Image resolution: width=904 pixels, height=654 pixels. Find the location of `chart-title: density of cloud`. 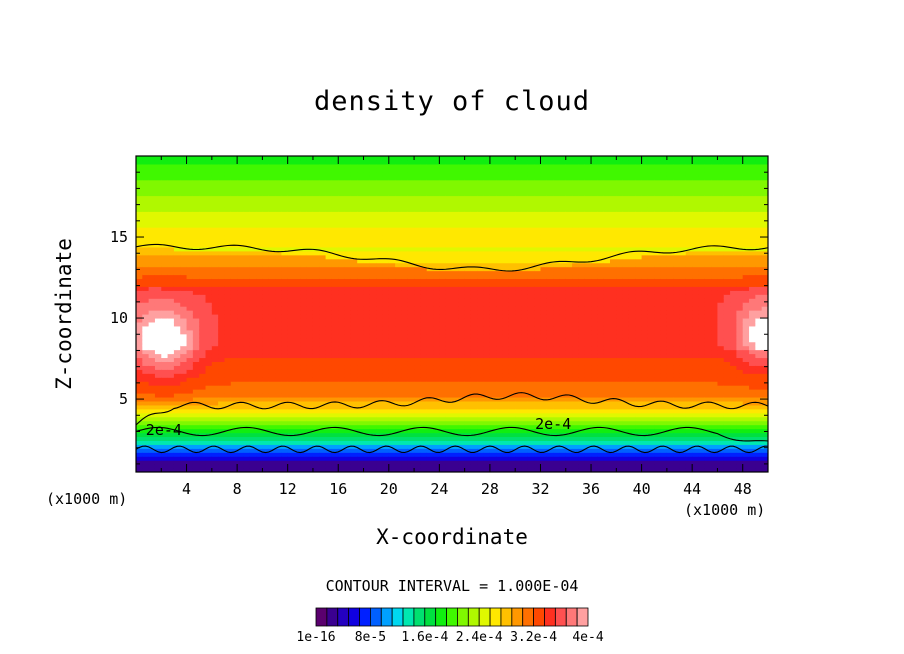

chart-title: density of cloud is located at coordinates (452, 101).